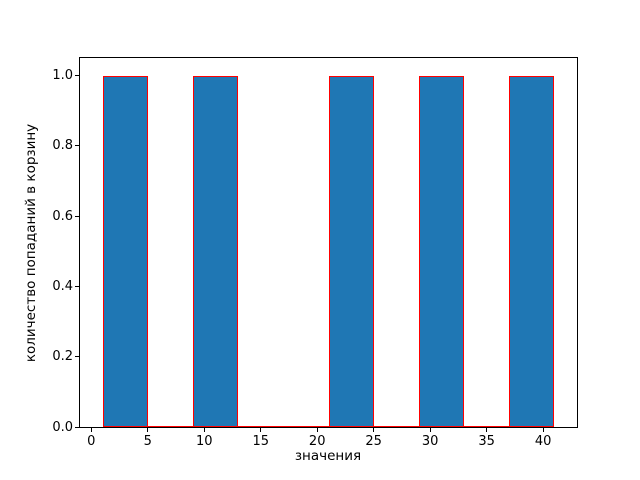  What do you see at coordinates (328, 426) in the screenshot?
I see `histogram-baseline` at bounding box center [328, 426].